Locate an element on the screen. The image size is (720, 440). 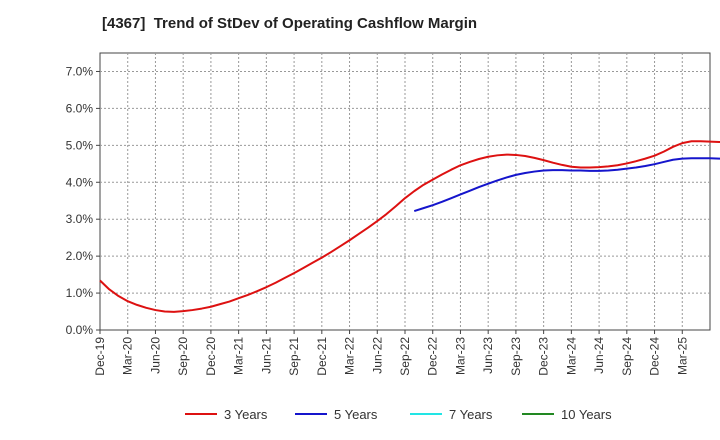
x-tick-label: Mar-23 is located at coordinates (460, 356).